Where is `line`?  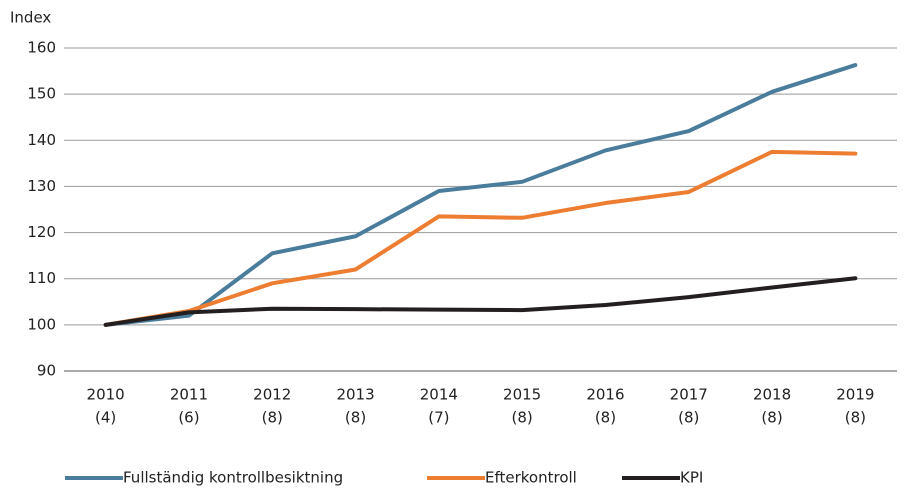 line is located at coordinates (480, 301).